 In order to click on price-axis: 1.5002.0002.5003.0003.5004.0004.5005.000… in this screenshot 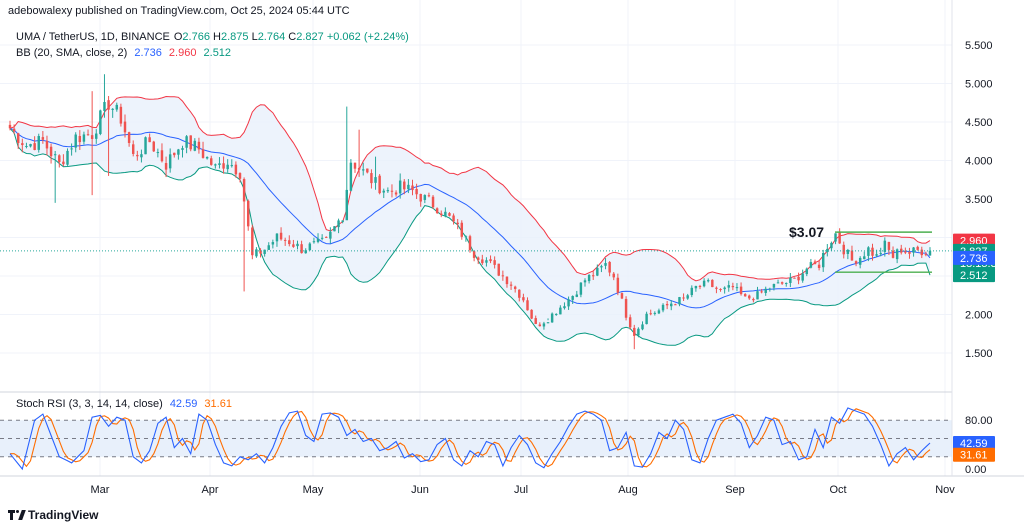, I will do `click(979, 200)`.